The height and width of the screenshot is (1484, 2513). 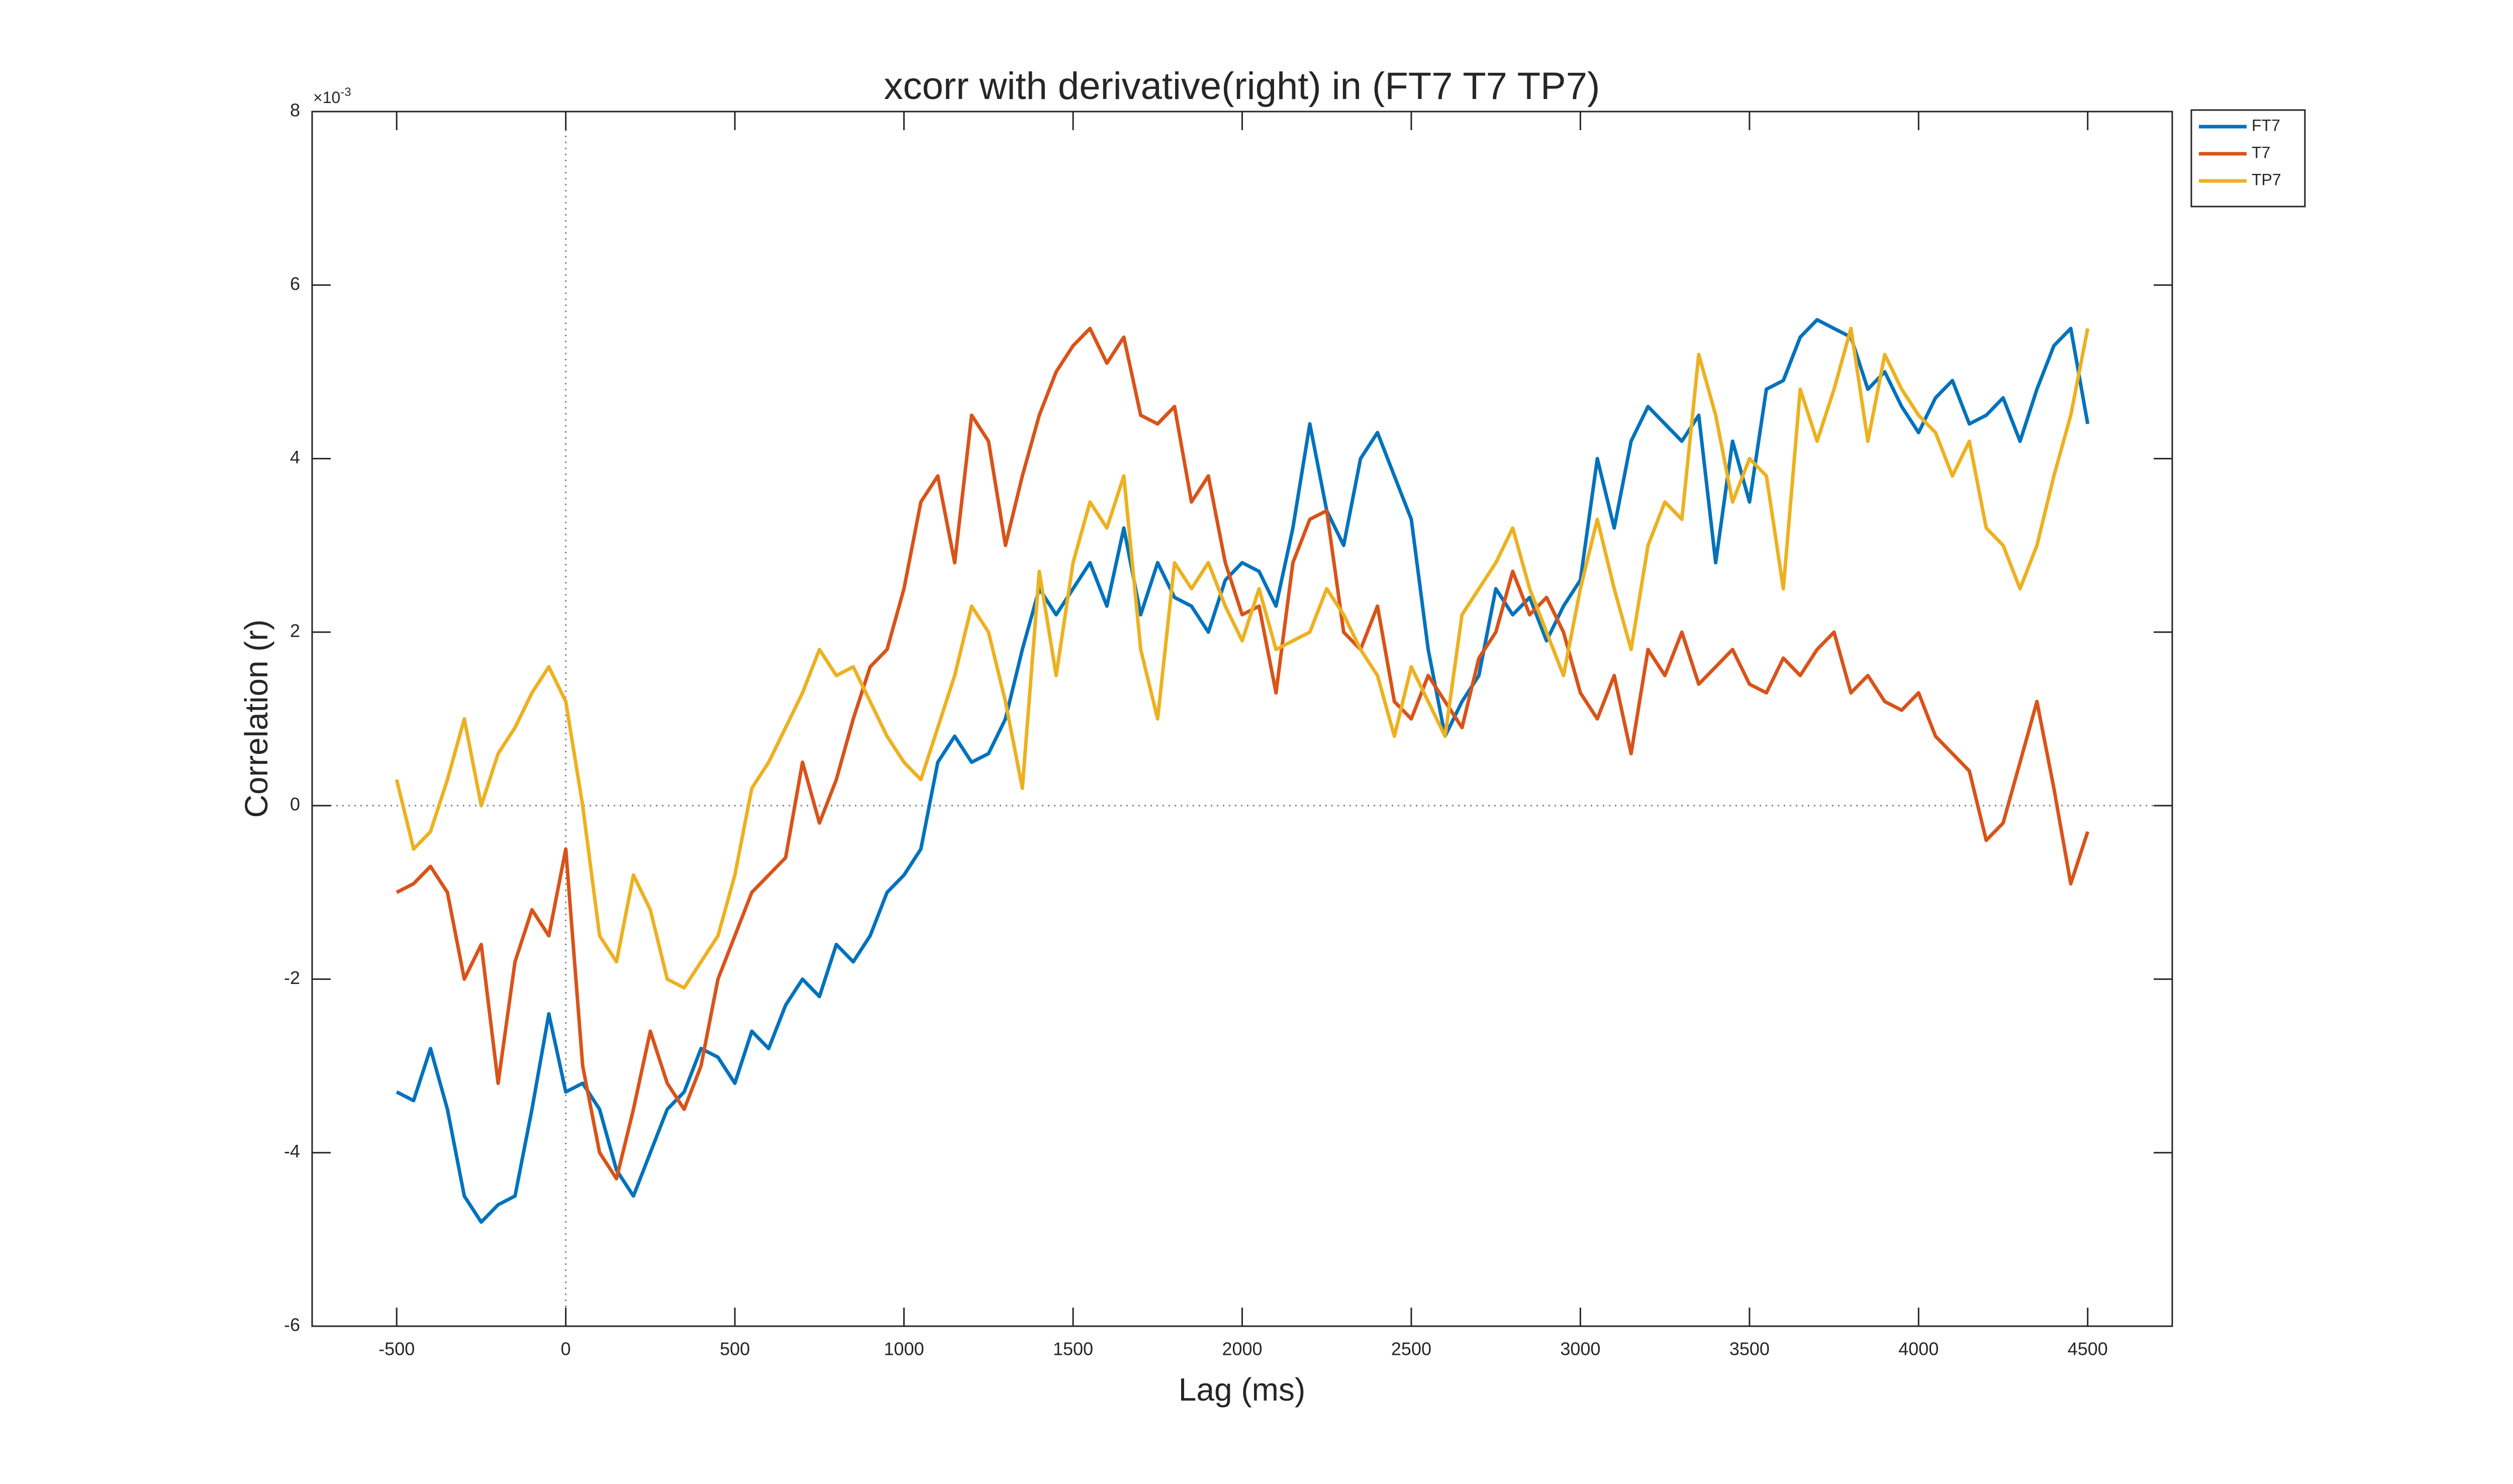 I want to click on legend-label: T7, so click(x=2261, y=152).